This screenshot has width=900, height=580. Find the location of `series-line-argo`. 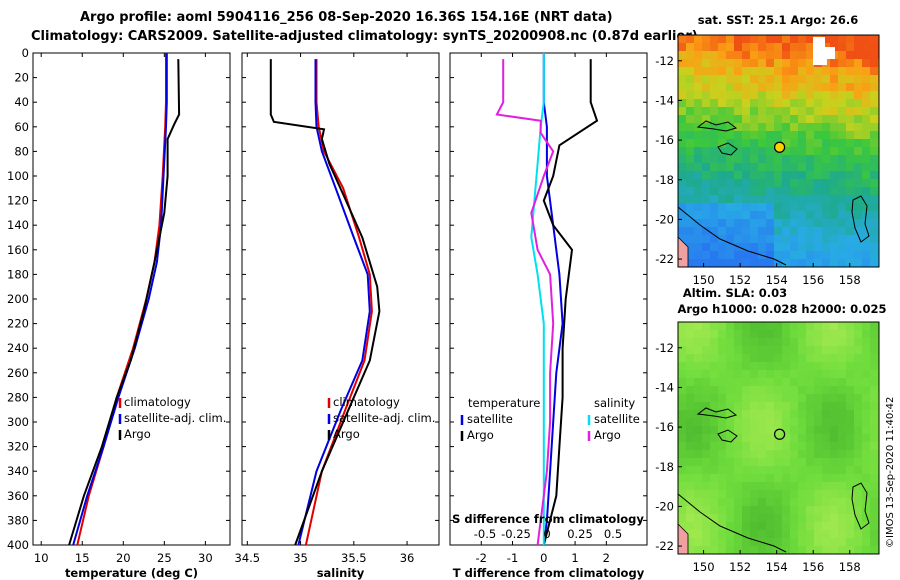

series-line-argo is located at coordinates (124, 302).